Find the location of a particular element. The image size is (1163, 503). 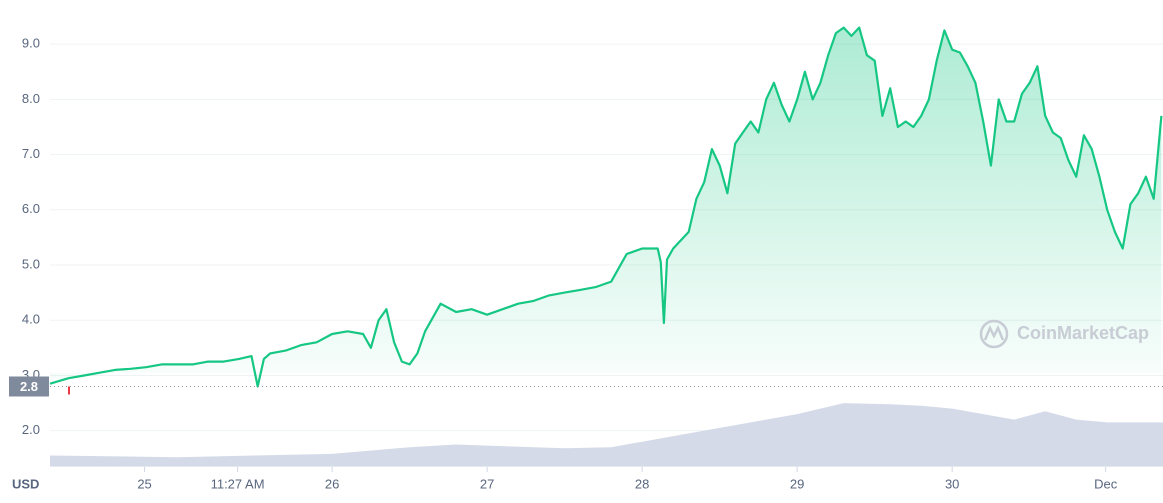

current-price-box is located at coordinates (29, 386).